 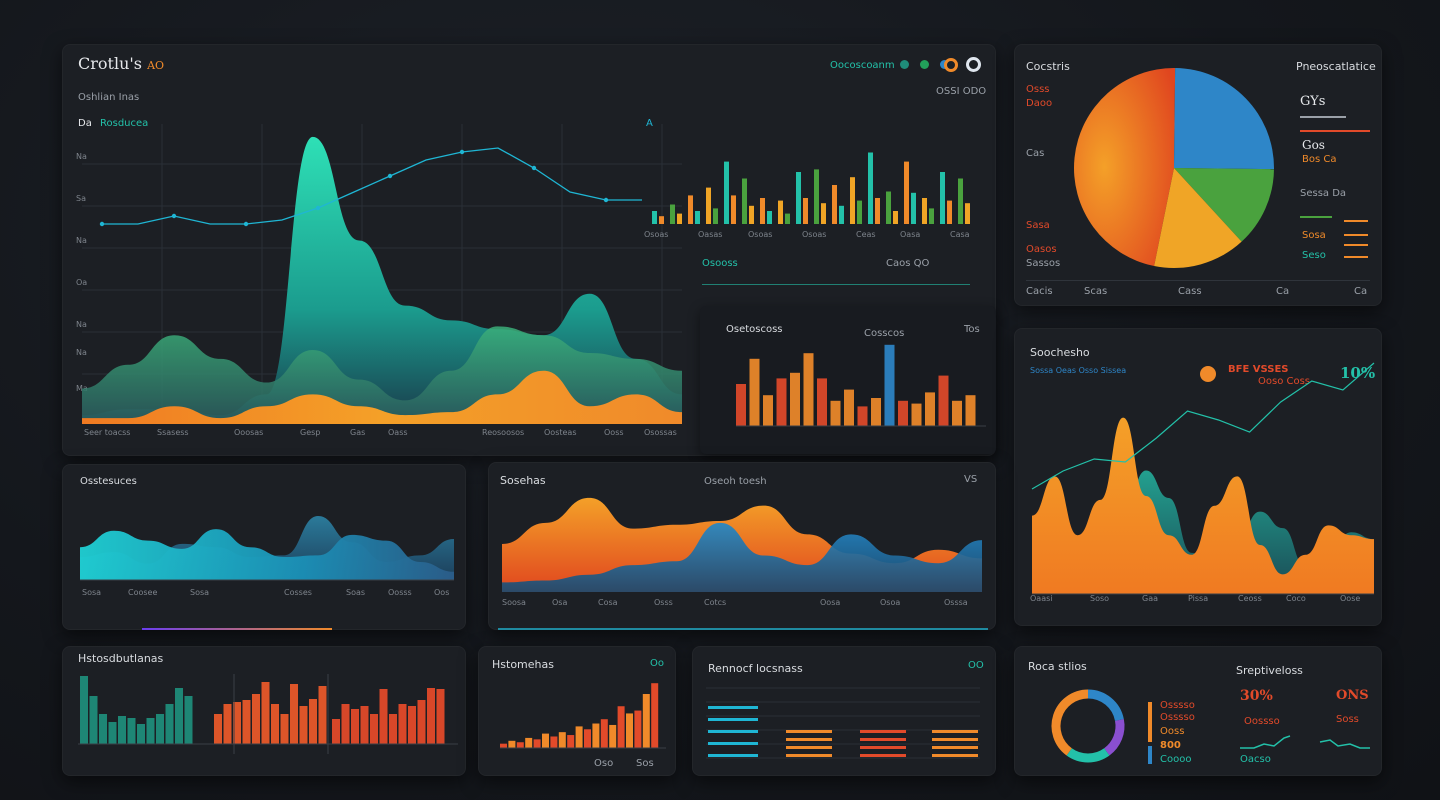 I want to click on main-line-series, so click(x=372, y=186).